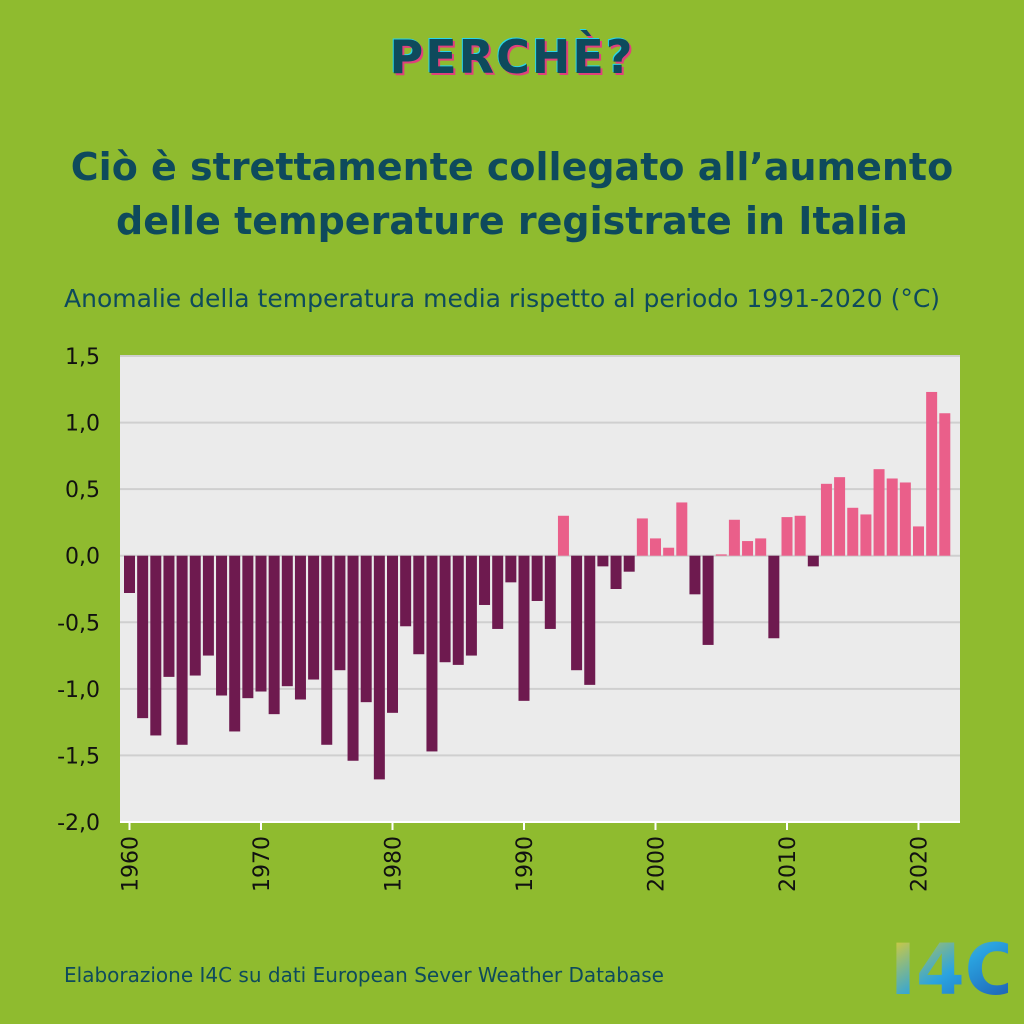 The height and width of the screenshot is (1024, 1024). Describe the element at coordinates (82, 424) in the screenshot. I see `y-tick-label: 1,0` at that location.